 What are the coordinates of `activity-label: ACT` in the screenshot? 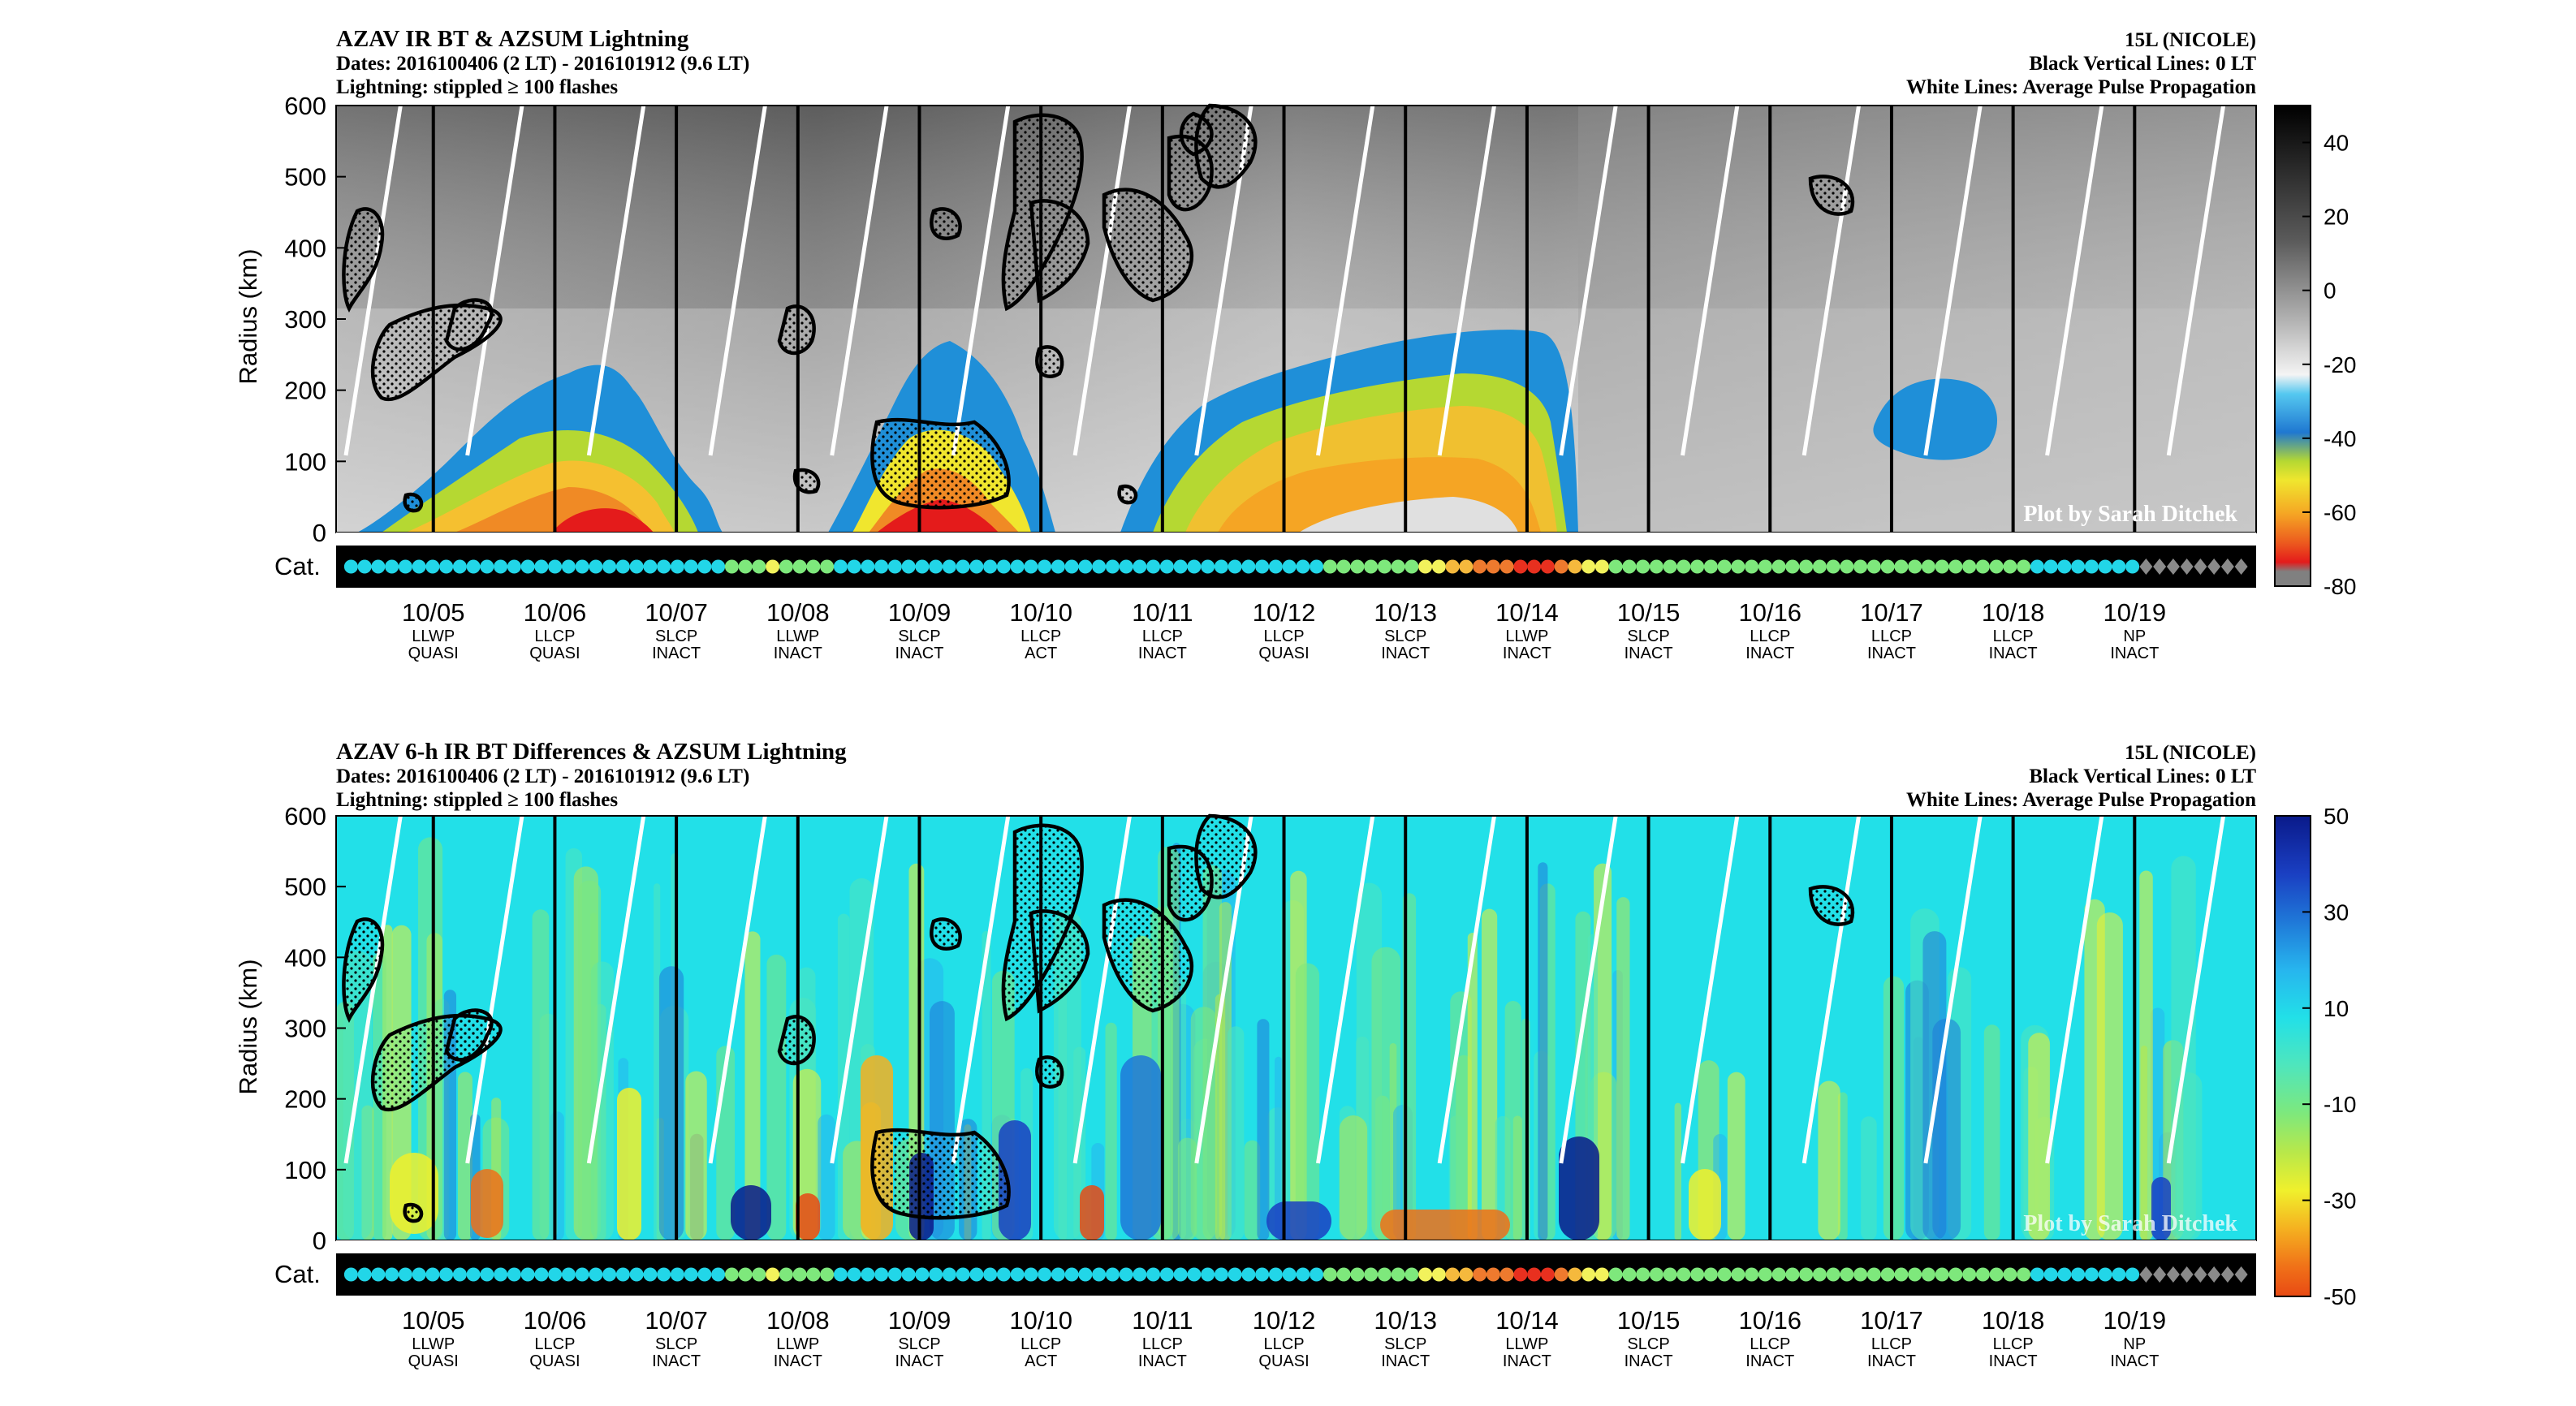 It's located at (1041, 653).